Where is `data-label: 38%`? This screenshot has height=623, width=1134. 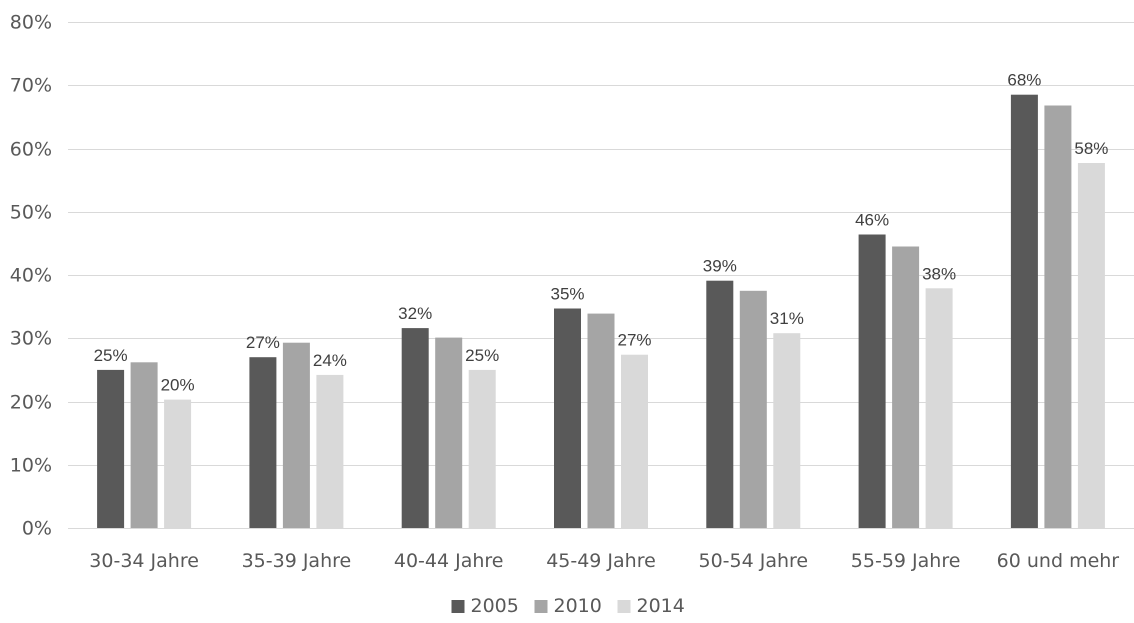
data-label: 38% is located at coordinates (939, 273).